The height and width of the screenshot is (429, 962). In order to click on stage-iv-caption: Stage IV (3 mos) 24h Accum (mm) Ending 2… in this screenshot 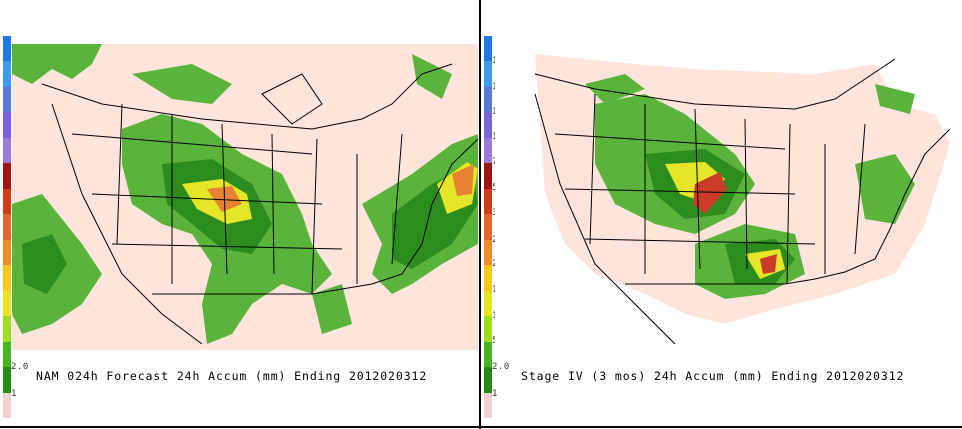, I will do `click(713, 376)`.